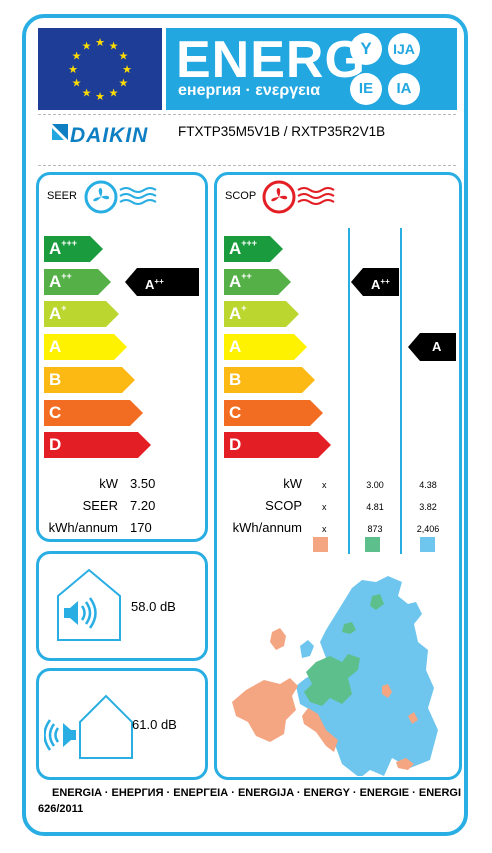 The image size is (492, 853). What do you see at coordinates (298, 197) in the screenshot?
I see `heating-fan-icon` at bounding box center [298, 197].